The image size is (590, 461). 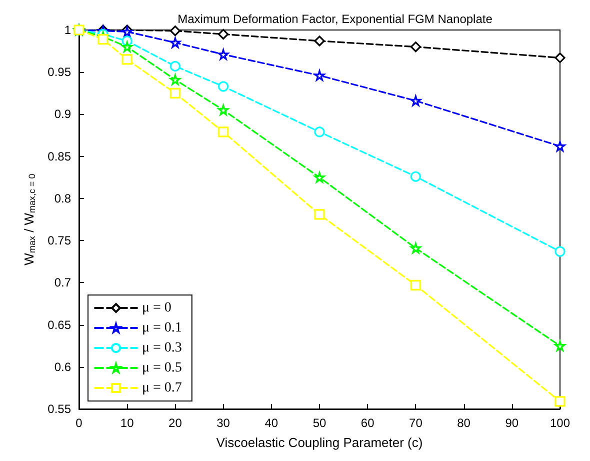 I want to click on legend-label: μ = 0, so click(x=157, y=308).